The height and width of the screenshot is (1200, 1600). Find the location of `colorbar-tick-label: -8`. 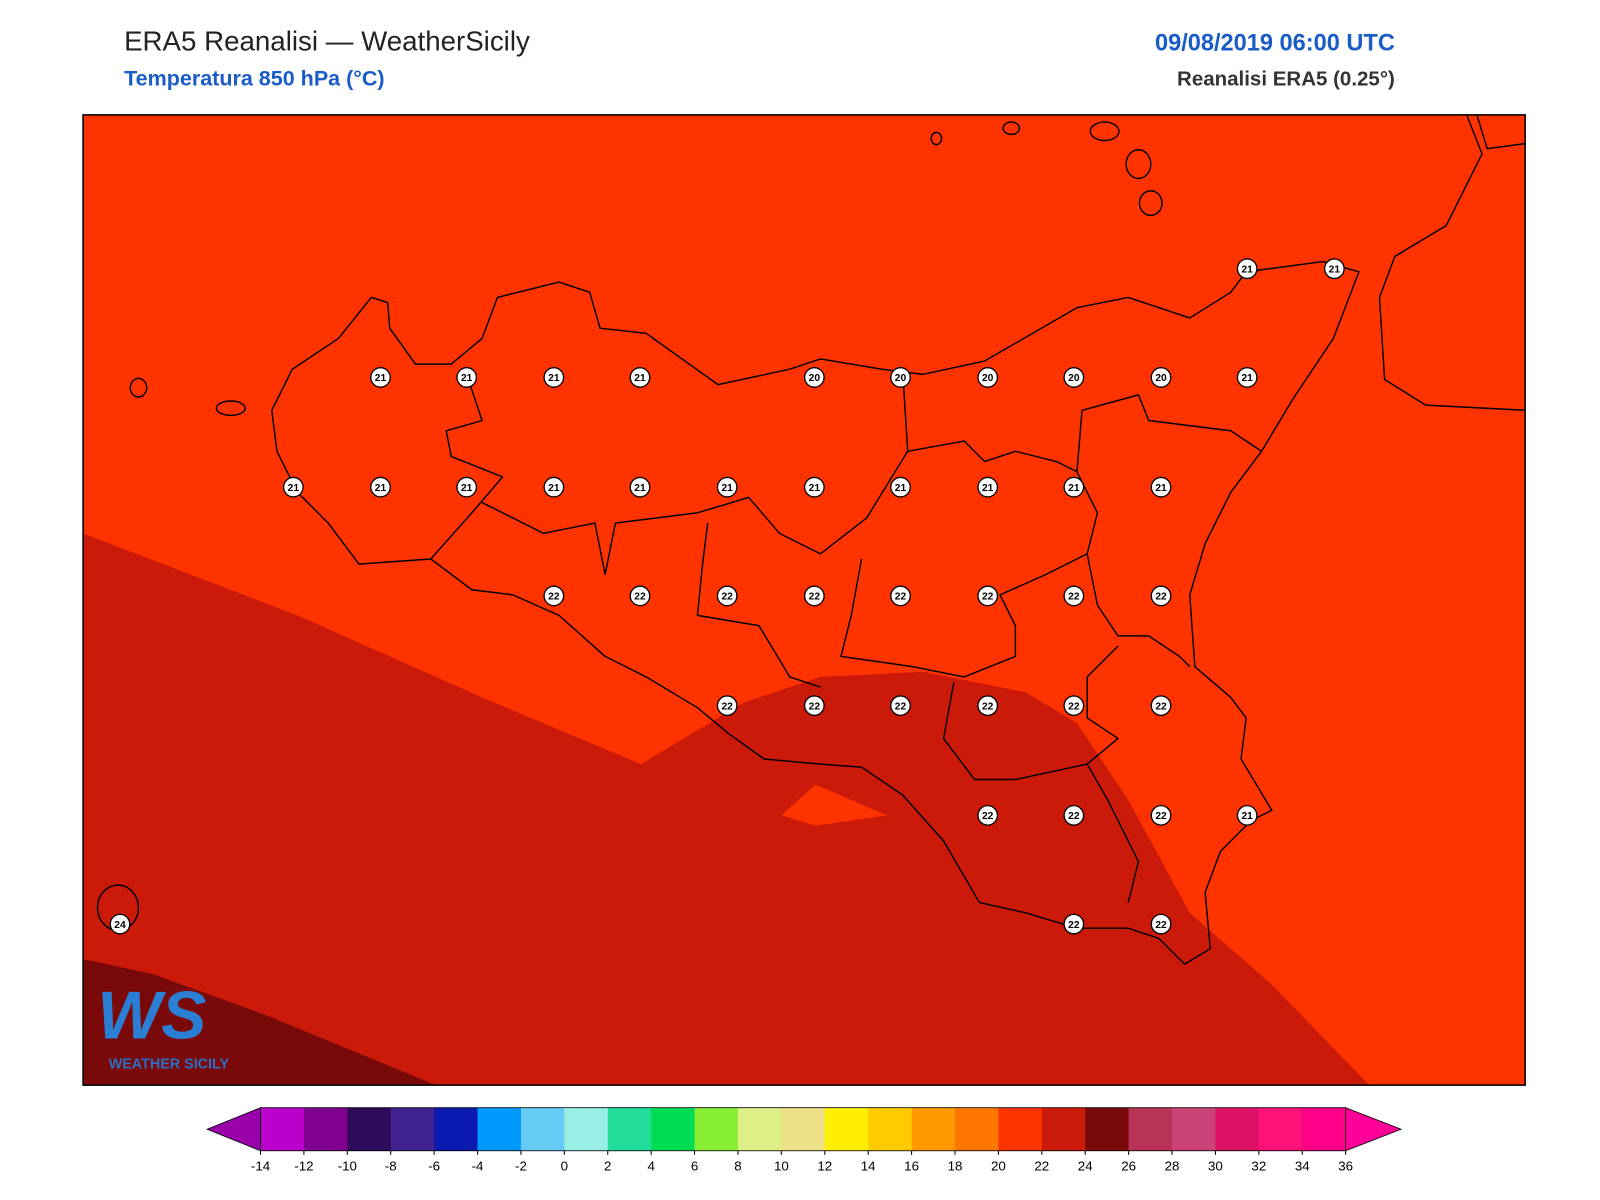

colorbar-tick-label: -8 is located at coordinates (391, 1166).